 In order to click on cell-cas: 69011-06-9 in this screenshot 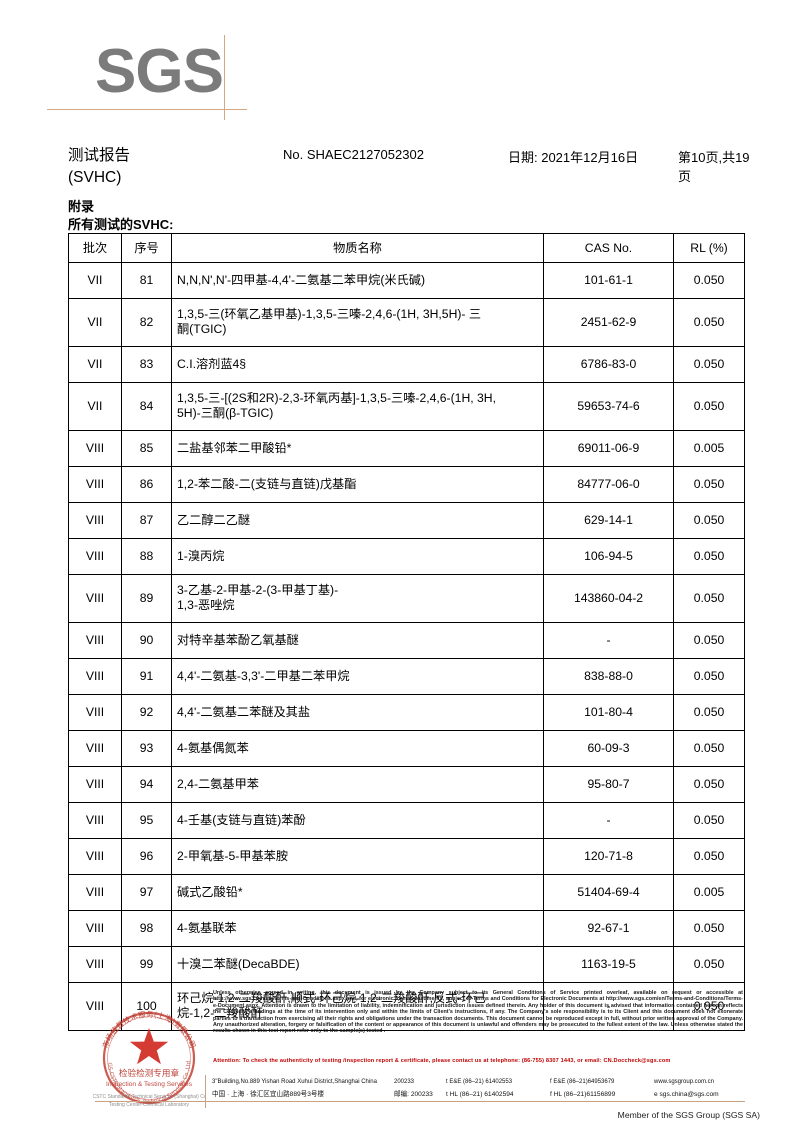, I will do `click(608, 448)`.